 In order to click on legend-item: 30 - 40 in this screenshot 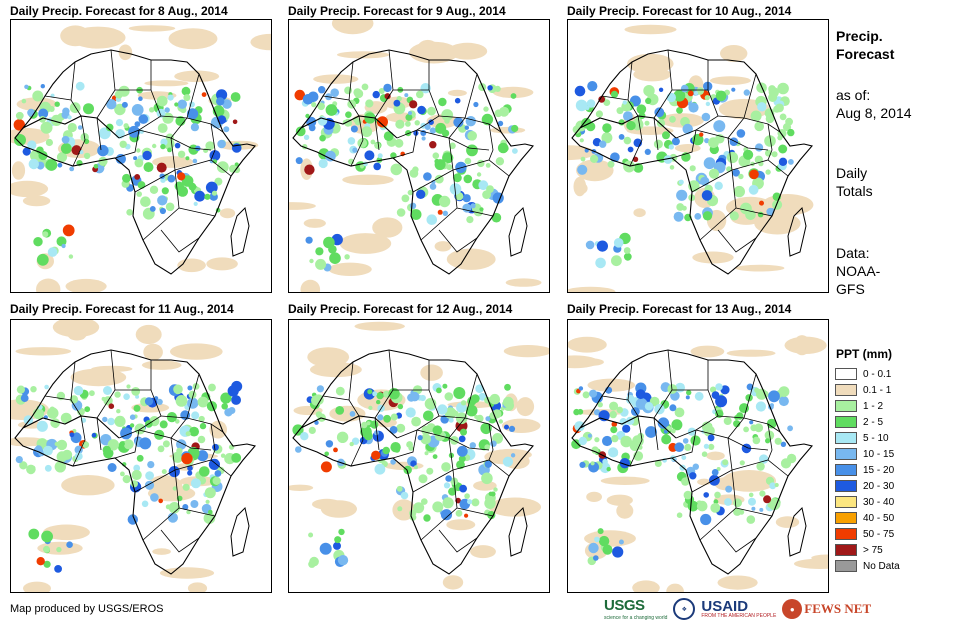, I will do `click(867, 502)`.